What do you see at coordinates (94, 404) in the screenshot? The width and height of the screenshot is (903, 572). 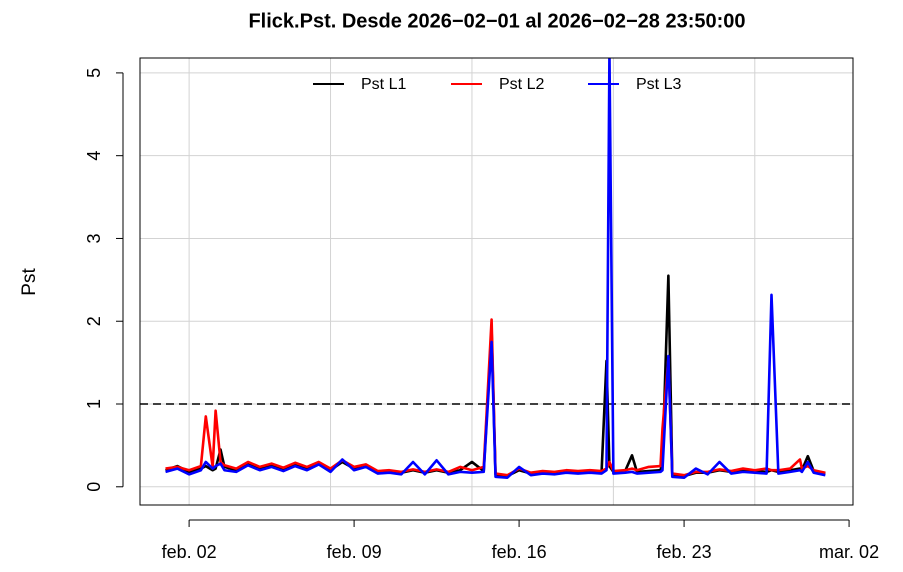 I see `y-tick-label: 1` at bounding box center [94, 404].